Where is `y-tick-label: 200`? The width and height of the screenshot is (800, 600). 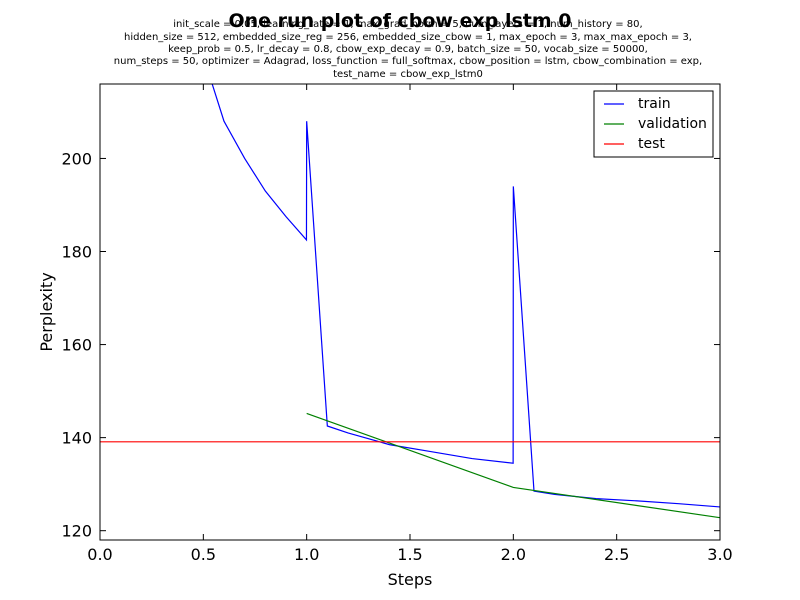
y-tick-label: 200 is located at coordinates (76, 158).